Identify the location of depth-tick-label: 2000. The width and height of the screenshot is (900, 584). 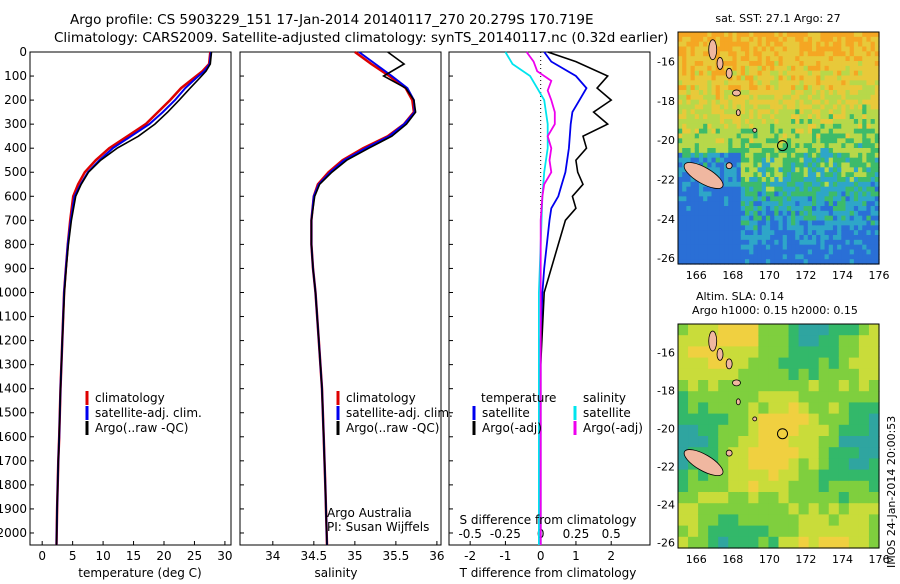
(13, 533).